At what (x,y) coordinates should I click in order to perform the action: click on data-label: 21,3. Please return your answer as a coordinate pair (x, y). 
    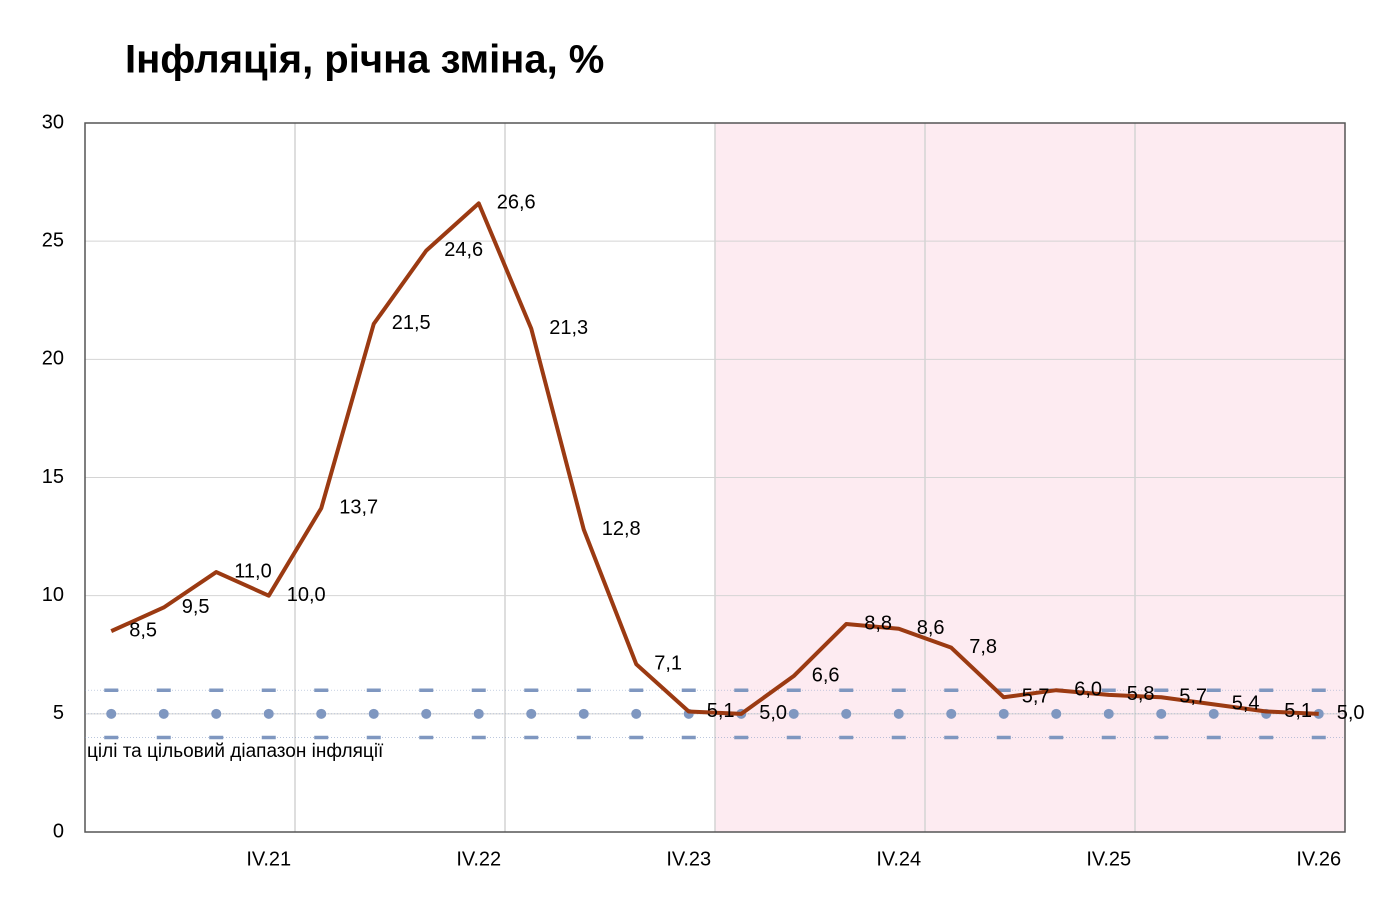
    Looking at the image, I should click on (568, 328).